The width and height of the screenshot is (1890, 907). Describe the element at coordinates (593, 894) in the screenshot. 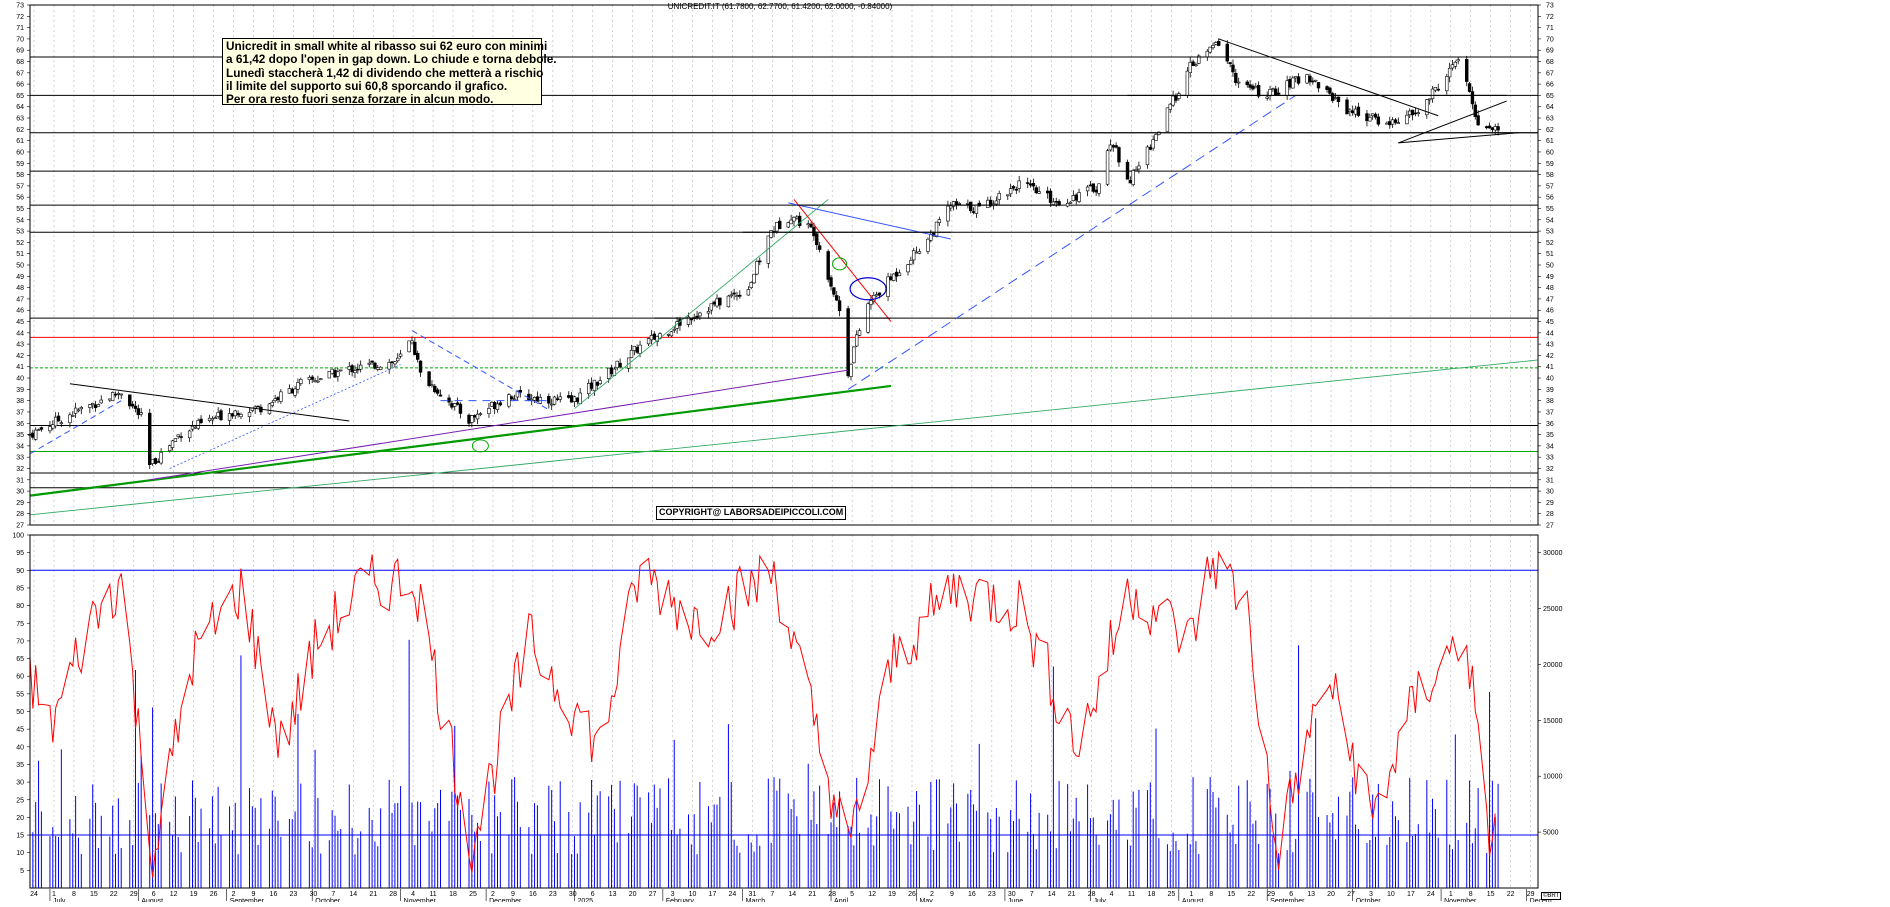

I see `x-tick-label: 6` at that location.